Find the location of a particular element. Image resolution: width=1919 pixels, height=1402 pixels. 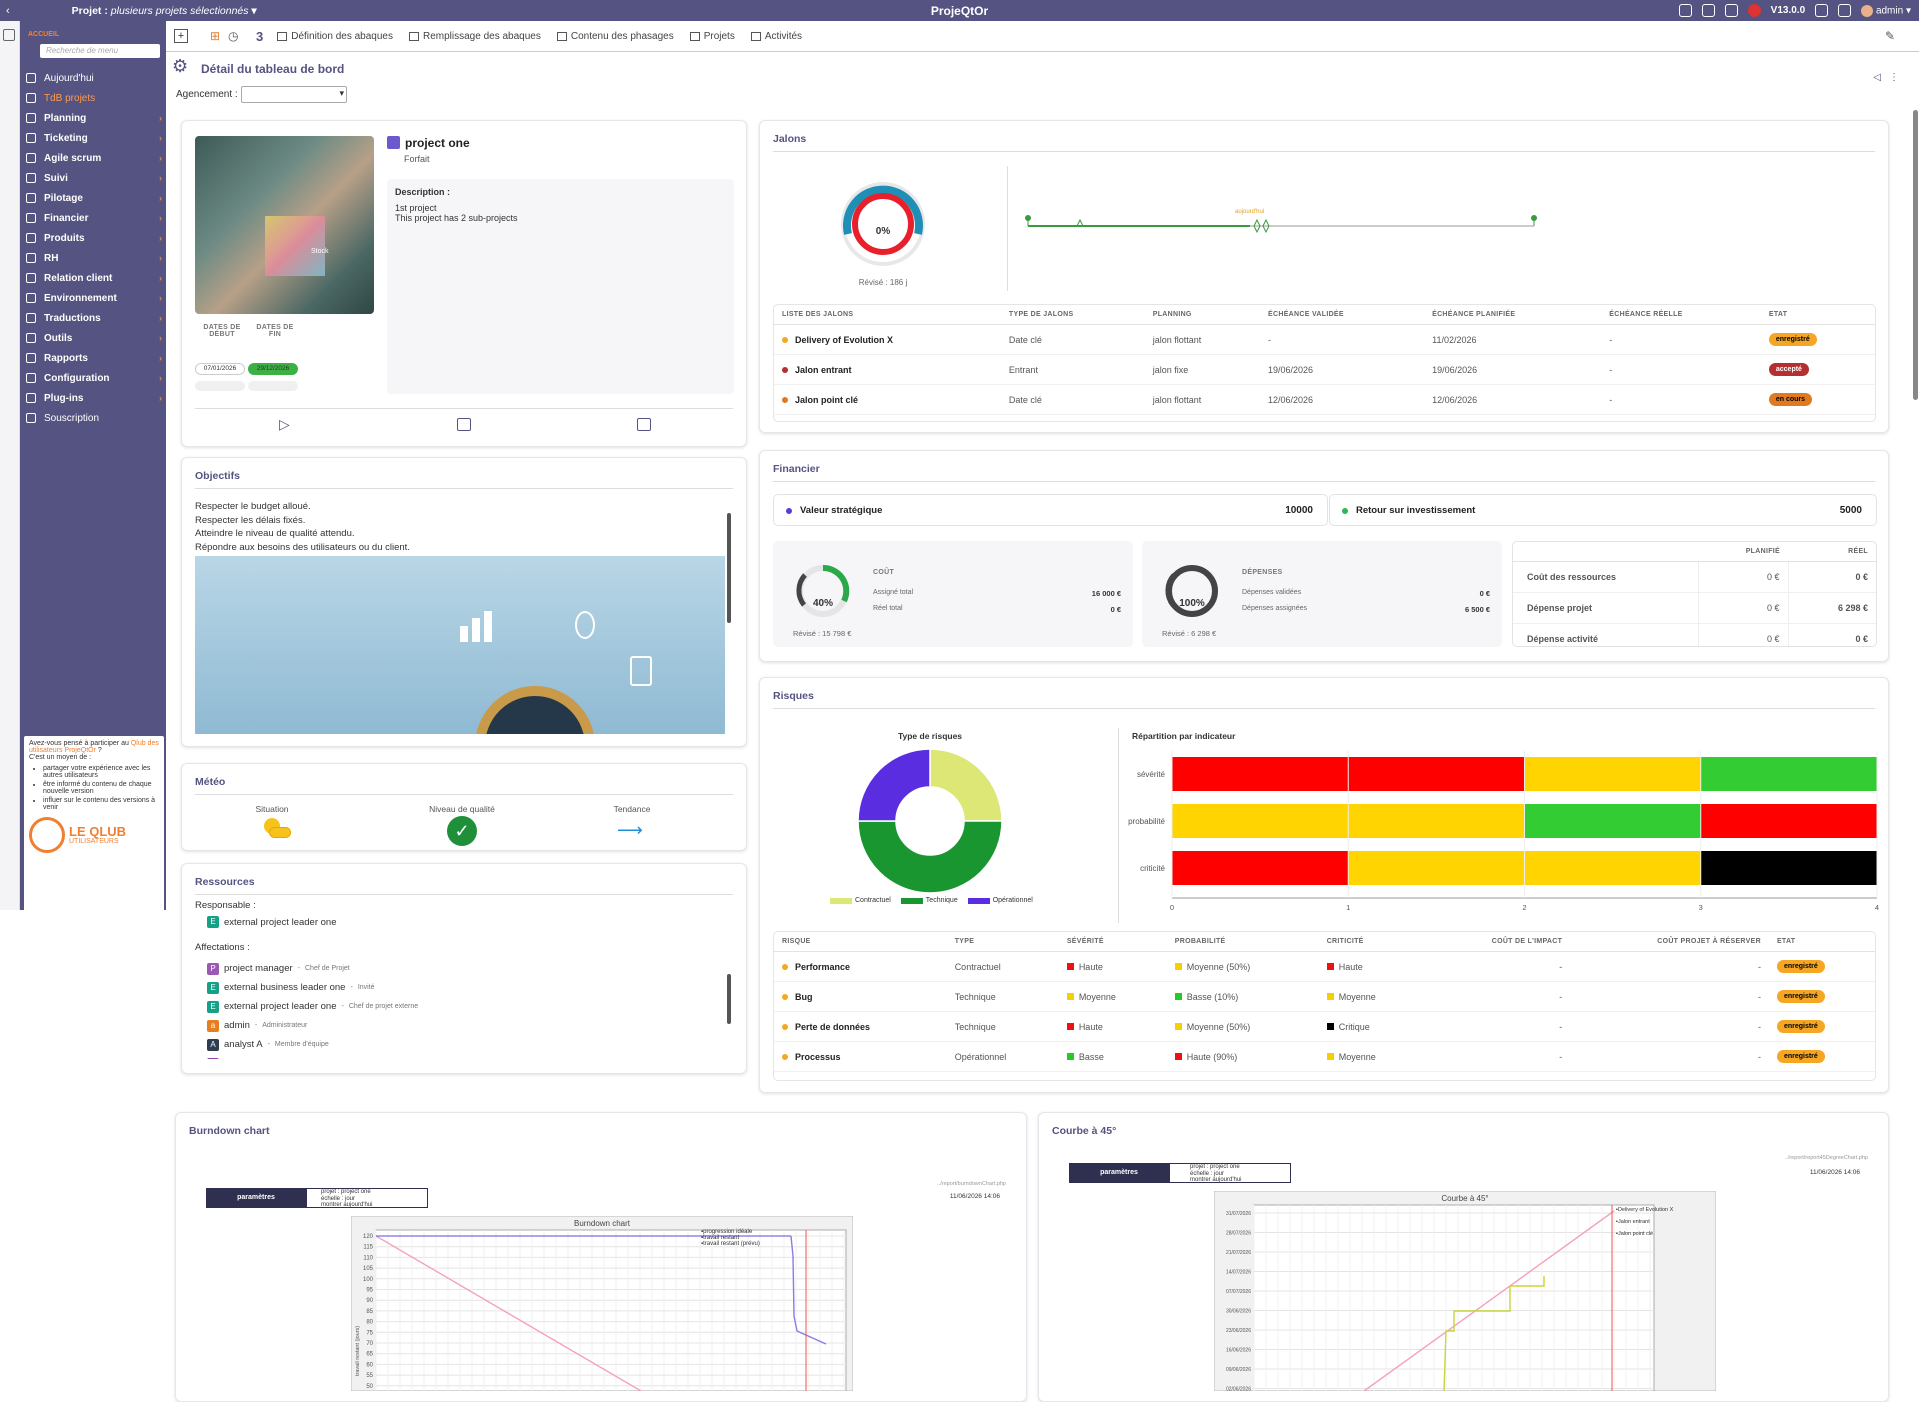

avatar: A is located at coordinates (213, 1058).